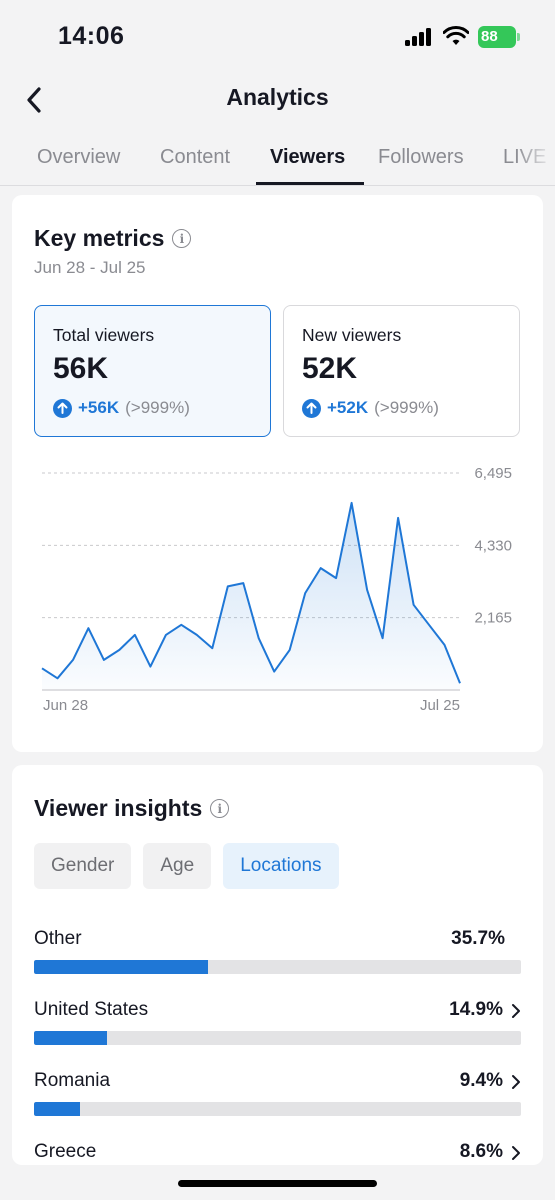  I want to click on tab-followers: Followers, so click(421, 157).